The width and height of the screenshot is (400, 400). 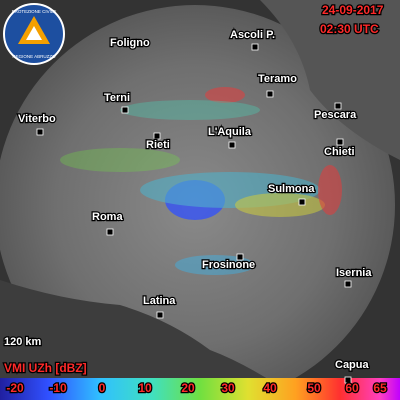 I want to click on city-label: Capua, so click(x=352, y=365).